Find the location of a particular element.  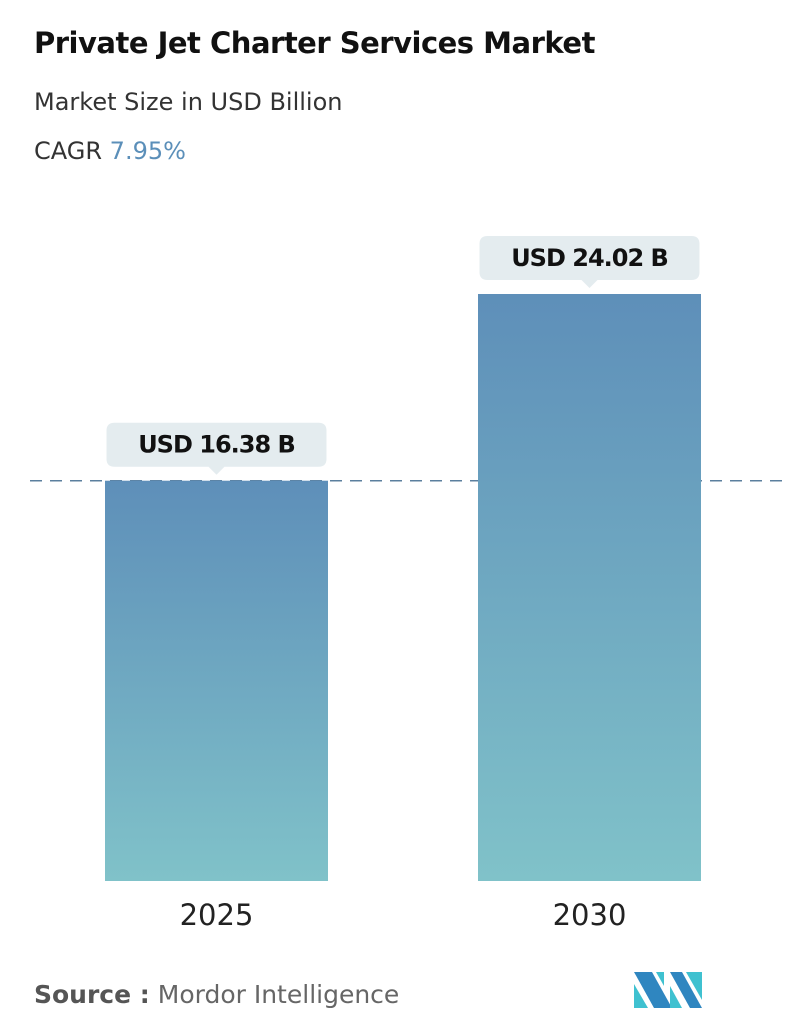

data-label: USD 24.02 B is located at coordinates (589, 258).